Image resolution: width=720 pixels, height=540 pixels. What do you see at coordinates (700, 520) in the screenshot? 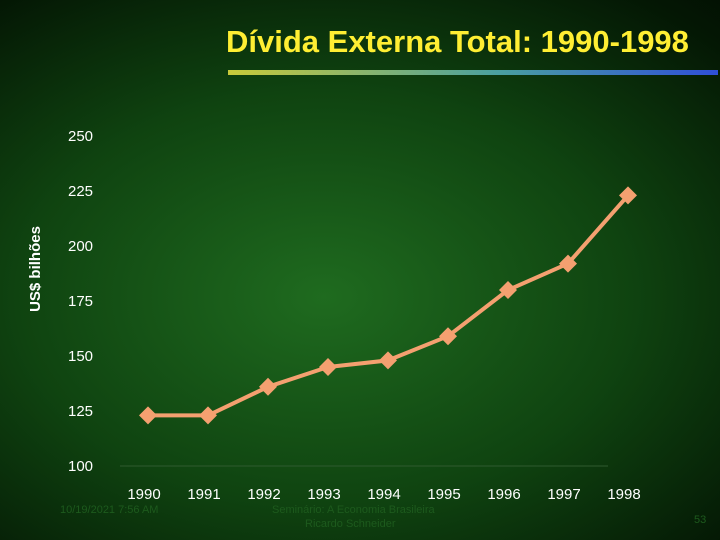
I see `page-number: 53` at bounding box center [700, 520].